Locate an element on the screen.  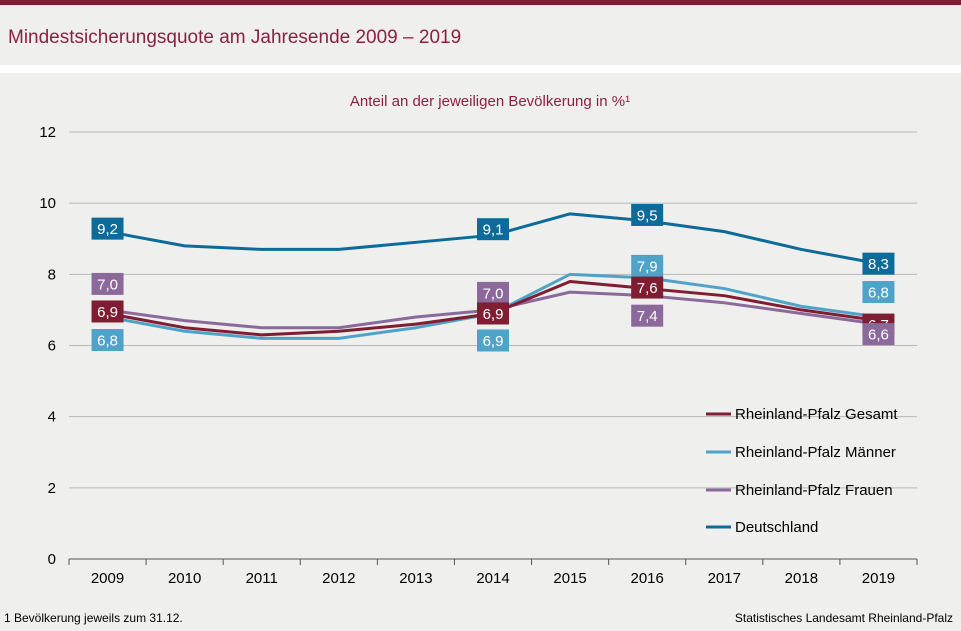
data-label: 9,2 is located at coordinates (107, 229).